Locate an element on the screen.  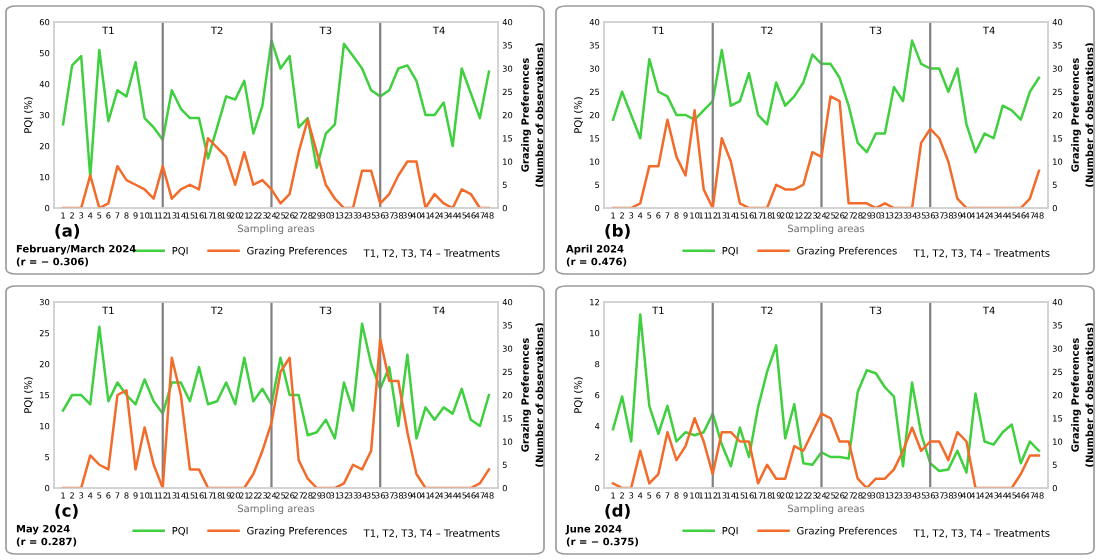
text: (d) is located at coordinates (617, 511).